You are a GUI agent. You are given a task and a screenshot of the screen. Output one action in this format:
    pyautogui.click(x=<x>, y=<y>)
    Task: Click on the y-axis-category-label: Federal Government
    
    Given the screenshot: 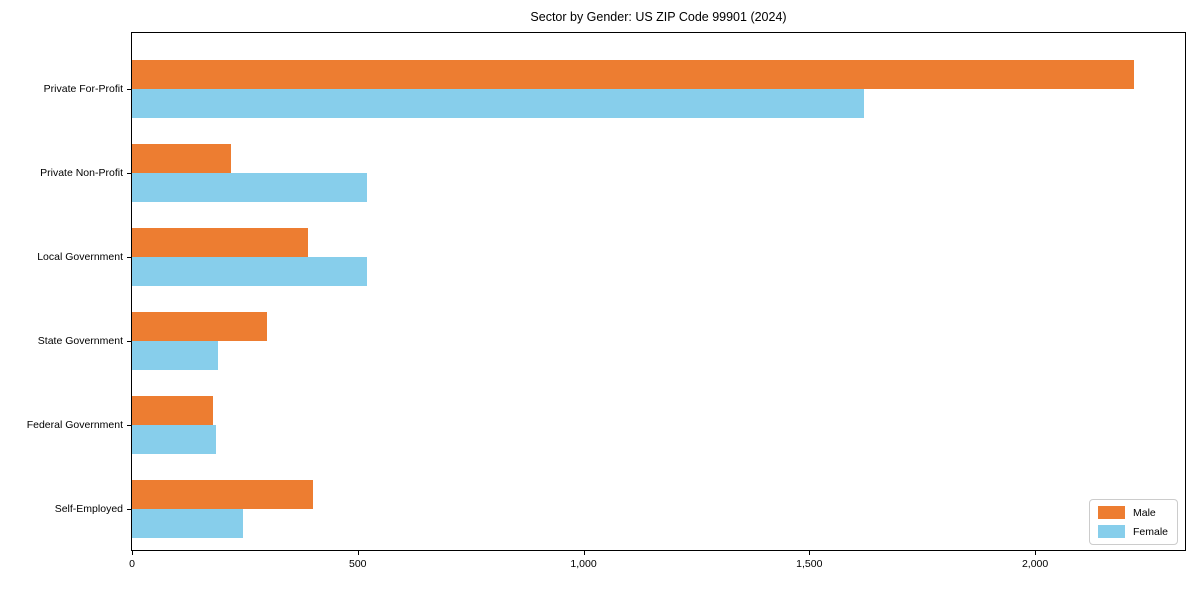 What is the action you would take?
    pyautogui.click(x=74, y=425)
    